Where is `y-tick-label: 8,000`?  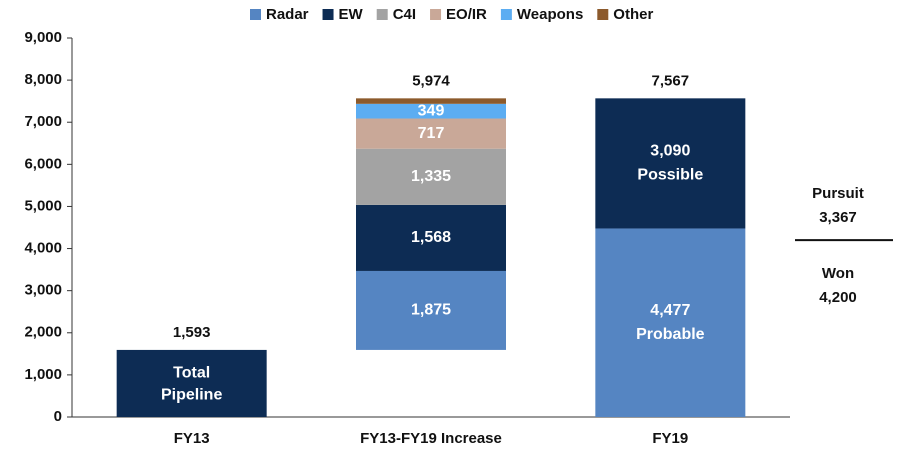
y-tick-label: 8,000 is located at coordinates (43, 79).